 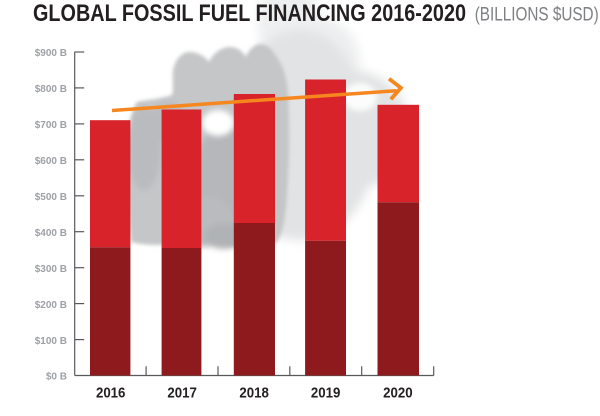 I want to click on svg-text: $800 B, so click(x=51, y=89).